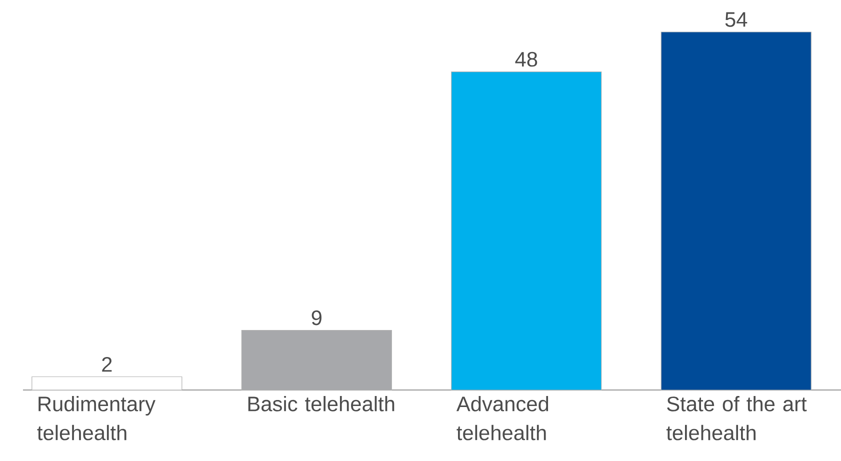 The width and height of the screenshot is (841, 461). What do you see at coordinates (502, 418) in the screenshot?
I see `x-tick-label: Advanced telehealth` at bounding box center [502, 418].